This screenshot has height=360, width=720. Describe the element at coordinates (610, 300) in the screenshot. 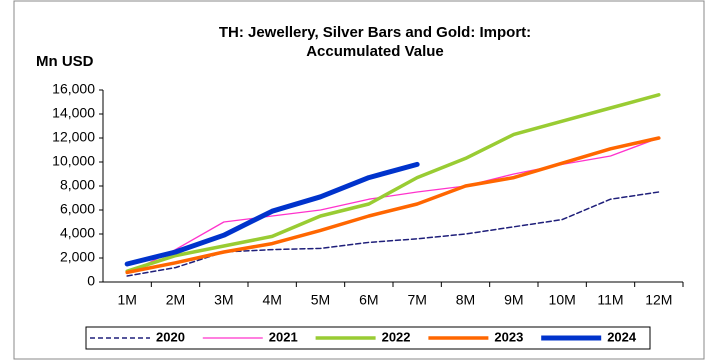

I see `x-tick-label: 11M` at that location.